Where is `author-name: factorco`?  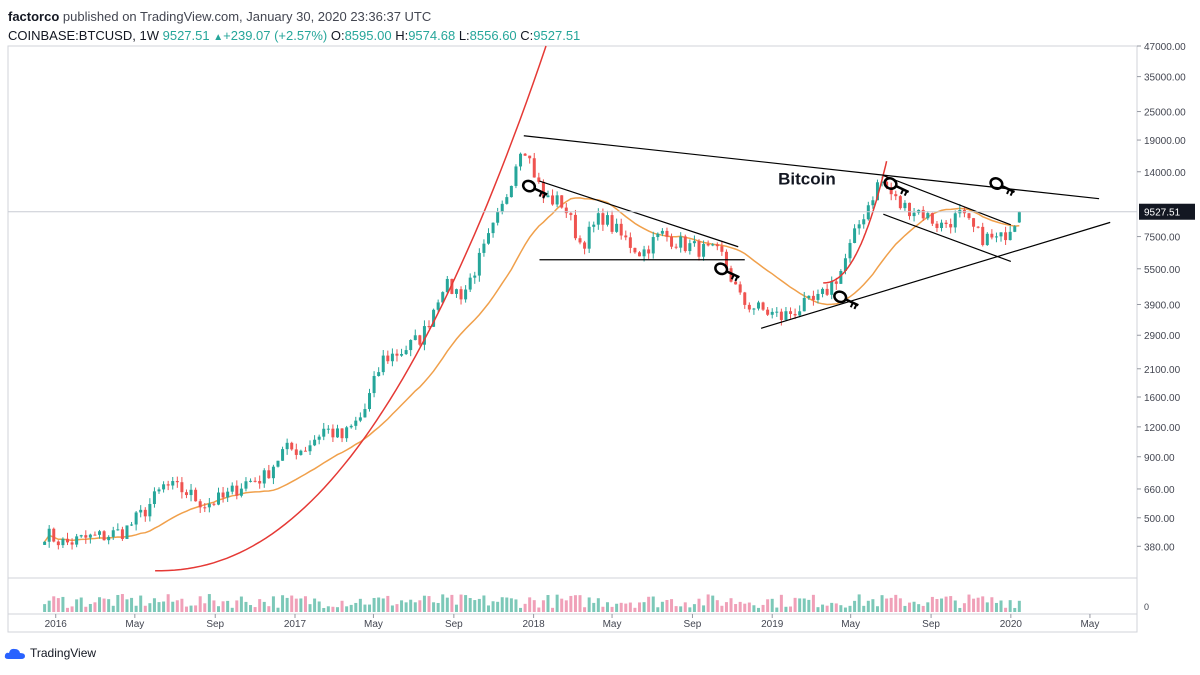
author-name: factorco is located at coordinates (34, 16).